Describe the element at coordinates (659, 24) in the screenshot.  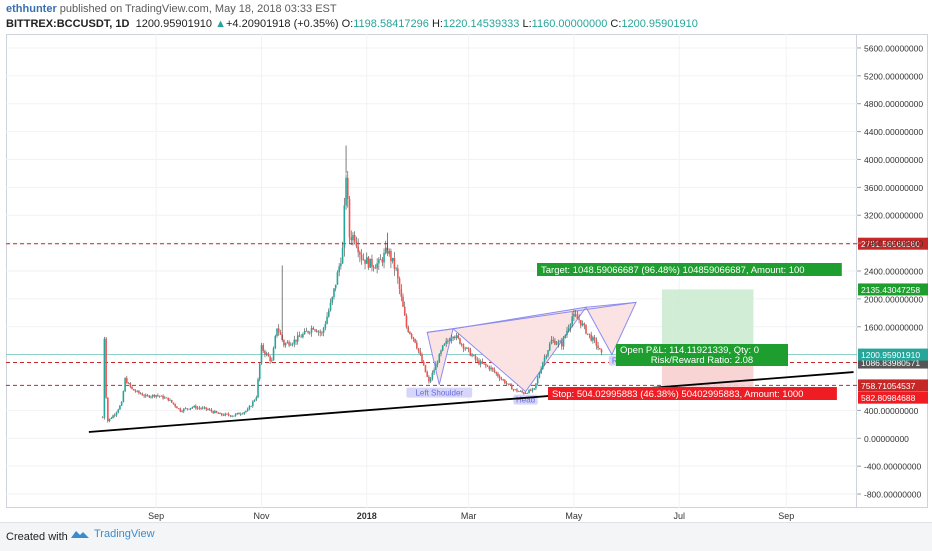
I see `close-value: 1200.95901910` at that location.